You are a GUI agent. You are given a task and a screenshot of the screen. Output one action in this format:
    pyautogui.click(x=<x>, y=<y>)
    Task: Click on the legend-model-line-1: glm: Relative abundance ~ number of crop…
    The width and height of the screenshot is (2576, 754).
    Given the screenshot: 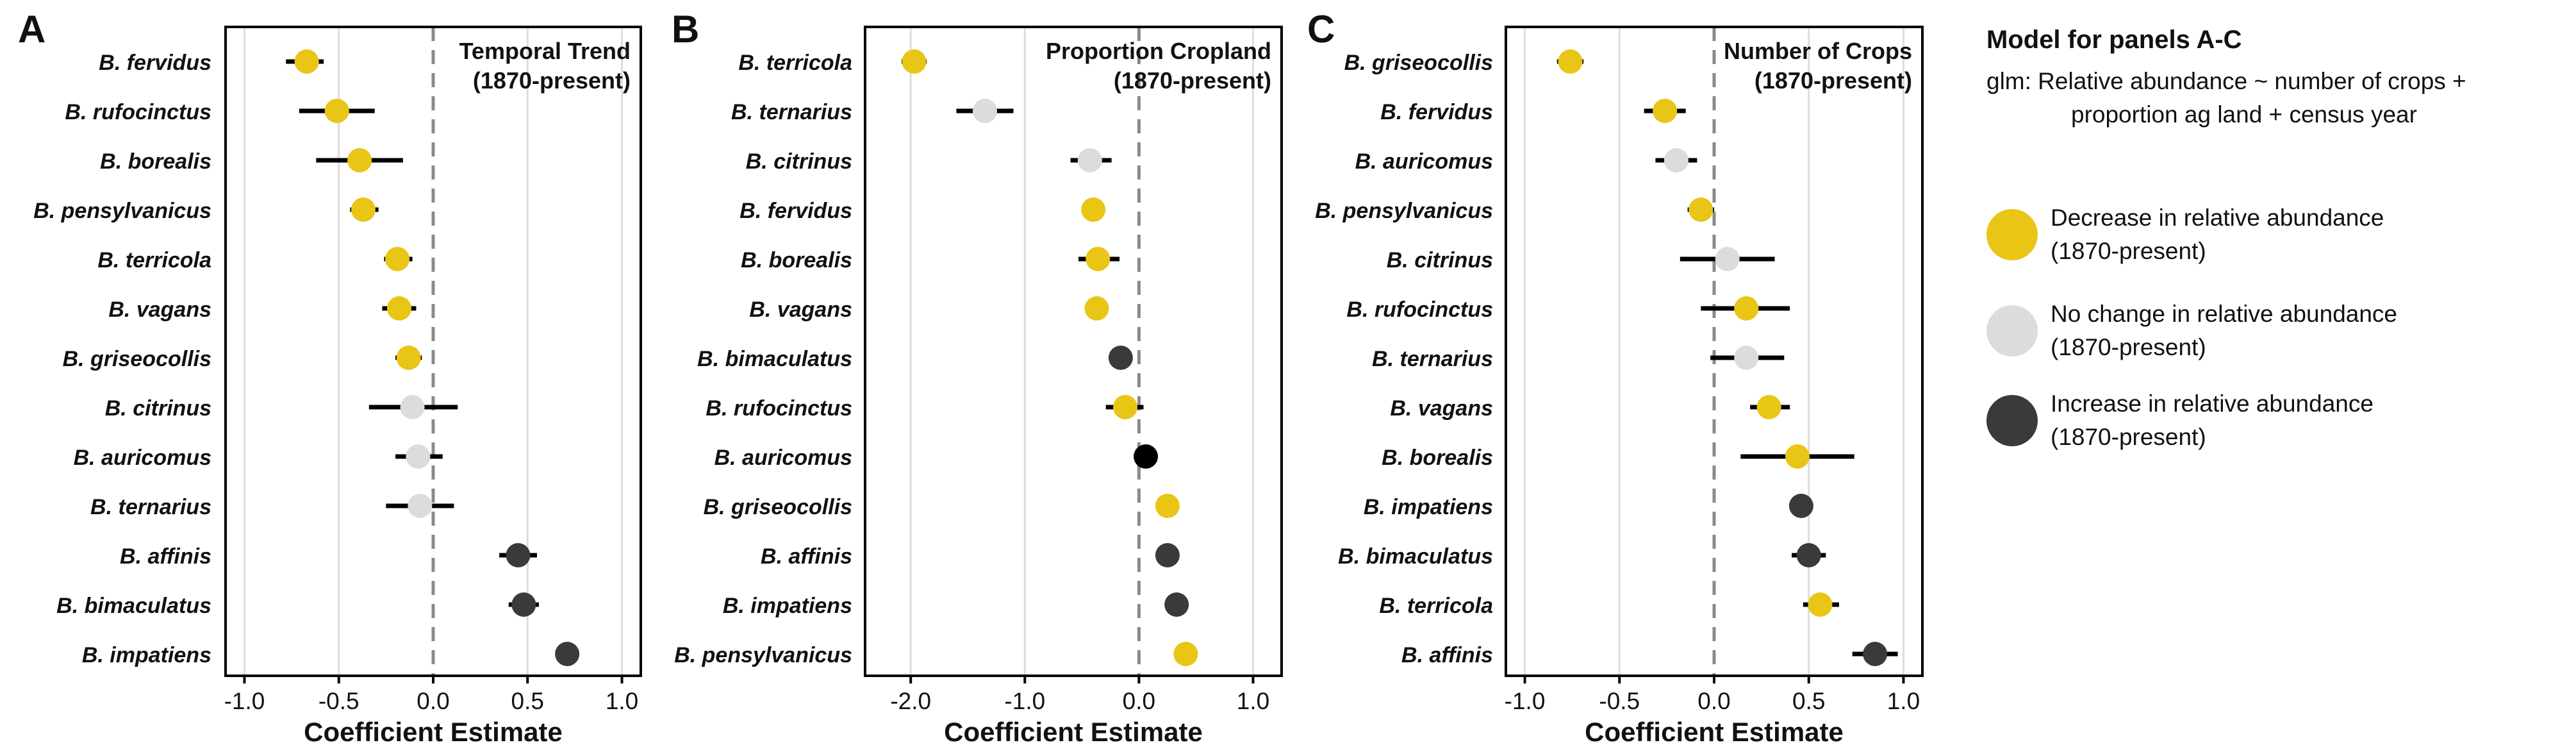 What is the action you would take?
    pyautogui.click(x=2226, y=81)
    